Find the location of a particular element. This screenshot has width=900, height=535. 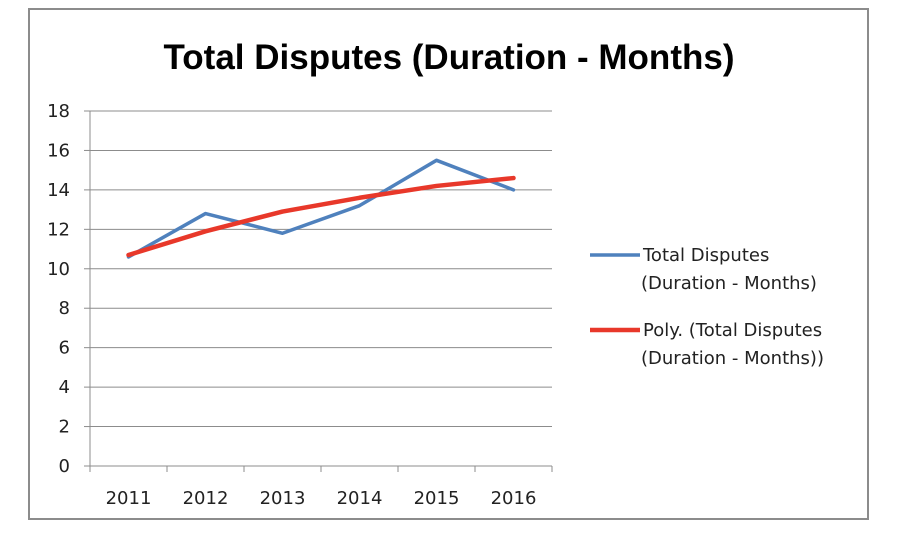

y-tick-label: 6 is located at coordinates (64, 348).